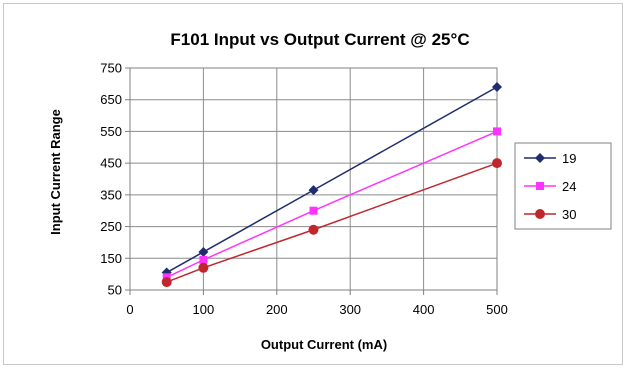  Describe the element at coordinates (424, 309) in the screenshot. I see `x-tick-label: 400` at that location.